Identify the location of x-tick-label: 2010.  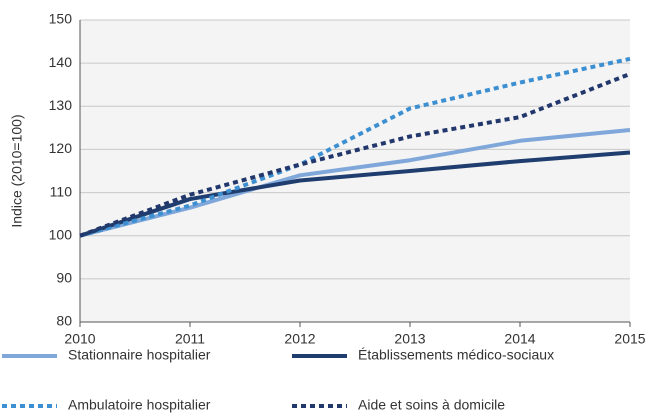
(79, 339).